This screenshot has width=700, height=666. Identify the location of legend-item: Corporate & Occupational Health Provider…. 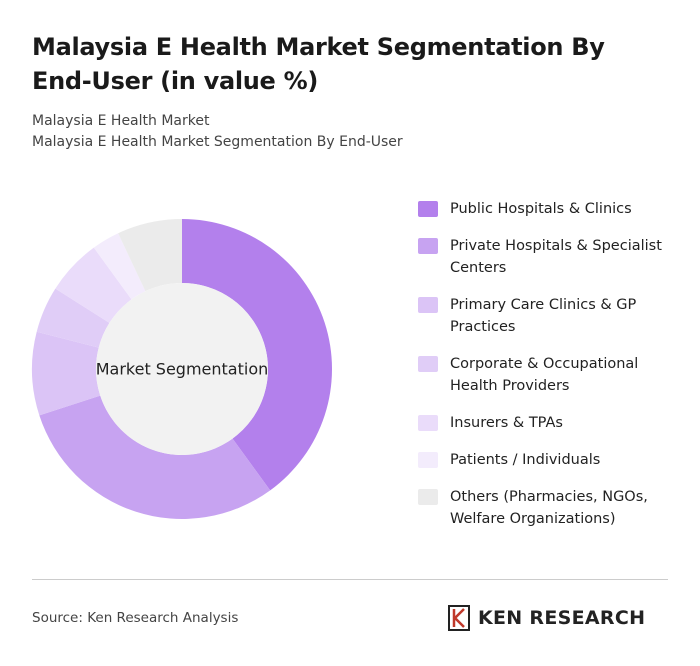
(543, 375).